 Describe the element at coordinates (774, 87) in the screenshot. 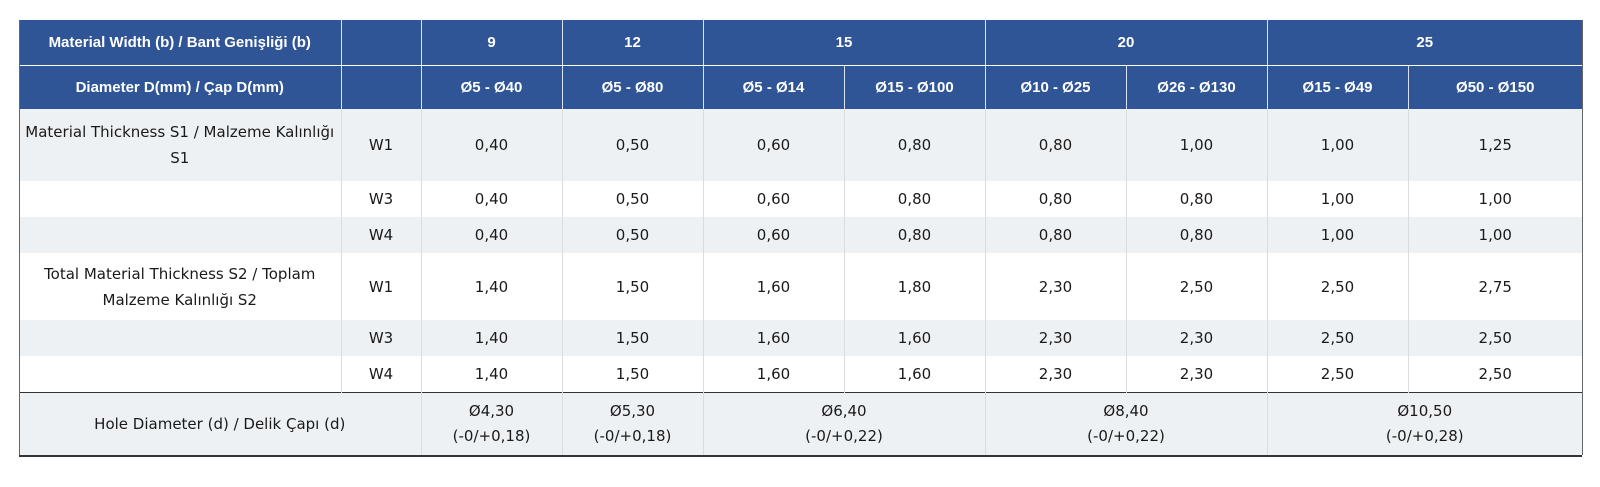

I see `diameter-range: Ø5 - Ø14` at that location.